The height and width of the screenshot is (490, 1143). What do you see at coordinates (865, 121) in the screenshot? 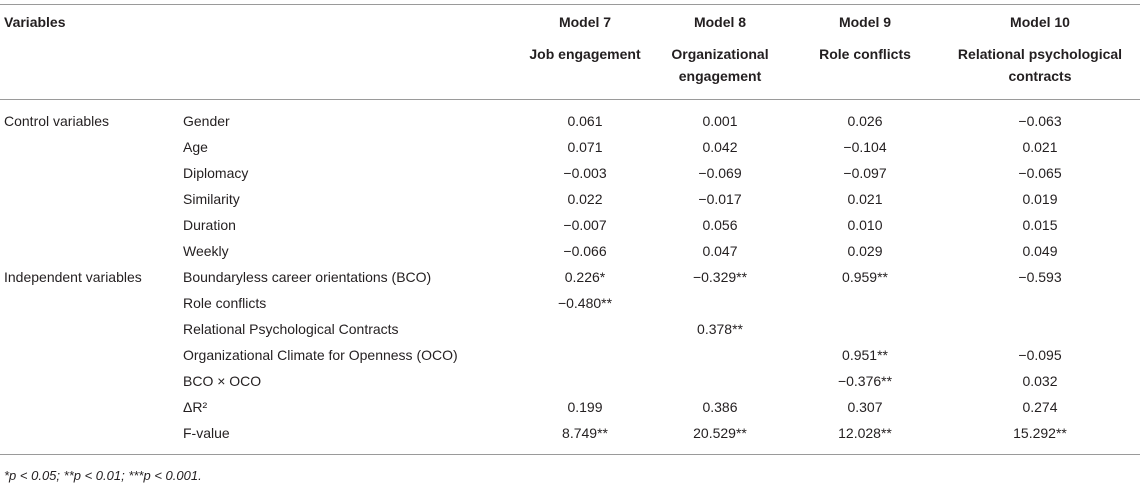
I see `value-cell: 0.026` at bounding box center [865, 121].